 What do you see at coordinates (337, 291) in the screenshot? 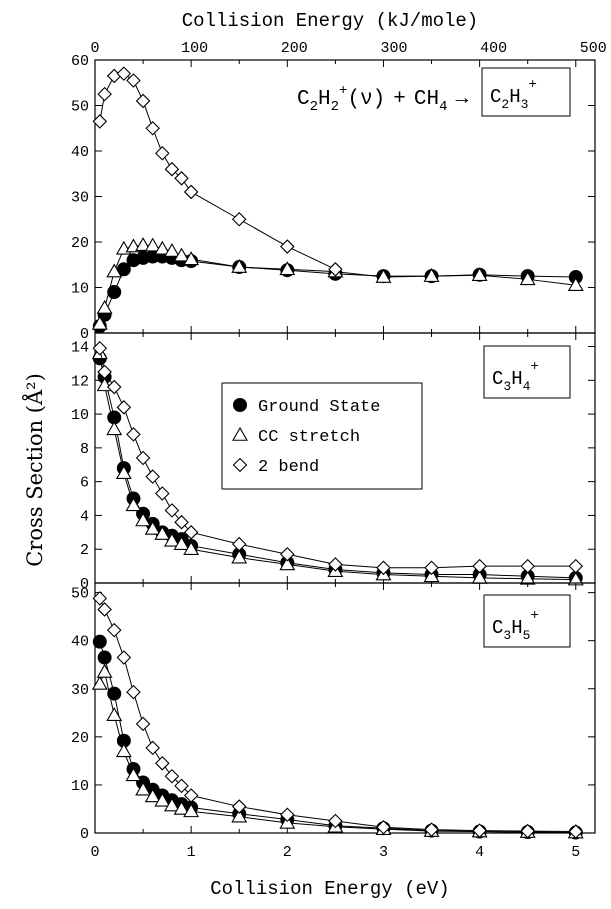
I see `series-ground-state` at bounding box center [337, 291].